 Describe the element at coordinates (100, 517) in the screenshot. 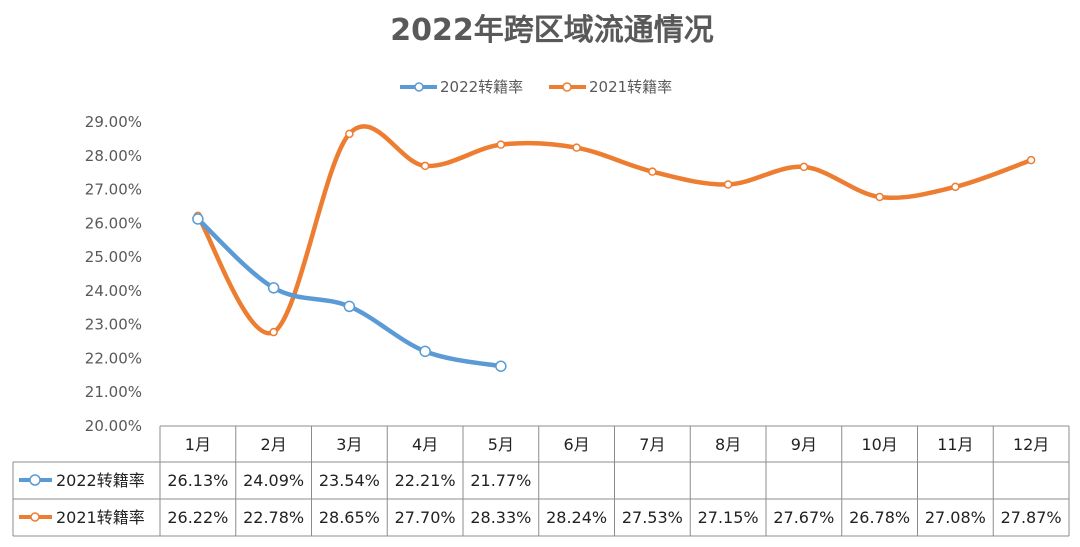

I see `table-row-label-2021: 2021转籍率` at that location.